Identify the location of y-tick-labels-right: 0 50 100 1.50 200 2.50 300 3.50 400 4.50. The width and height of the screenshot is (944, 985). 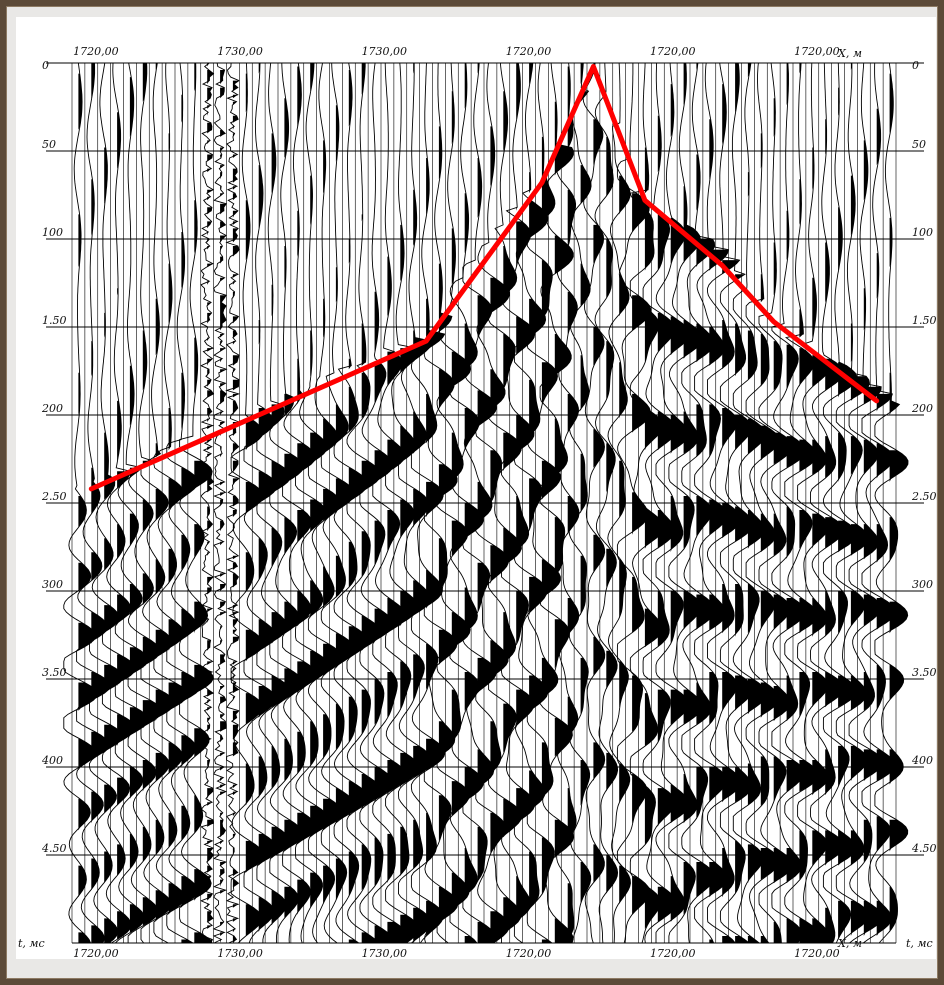
(923, 457).